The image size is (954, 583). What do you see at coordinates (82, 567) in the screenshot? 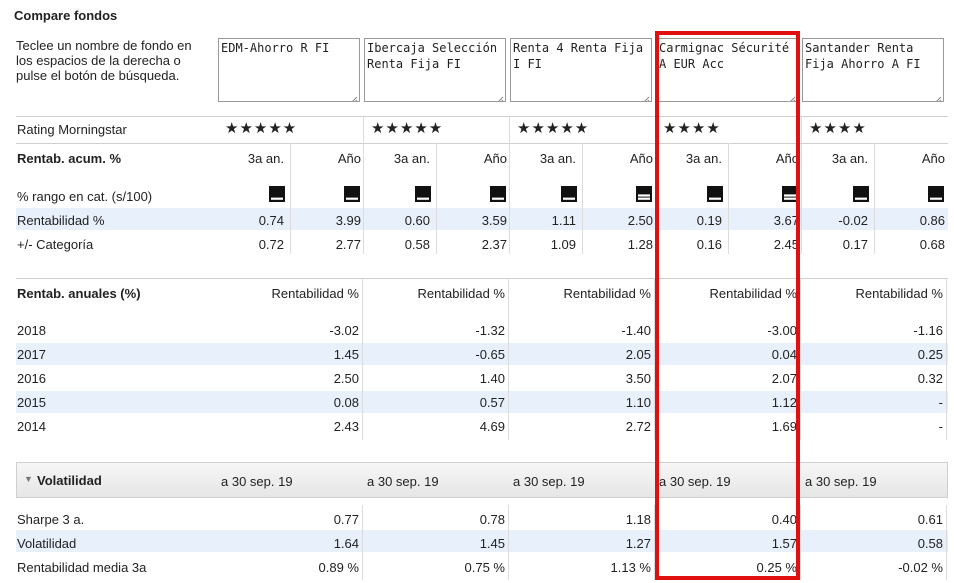
I see `volatility-row-label: Rentabilidad media 3a` at bounding box center [82, 567].